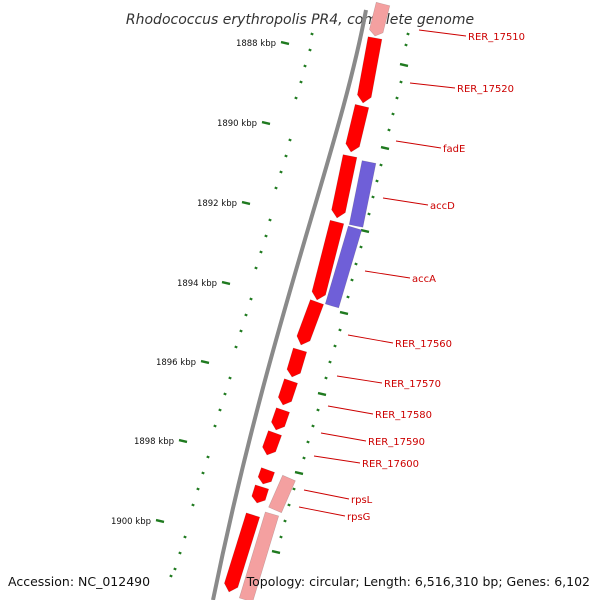 This screenshot has width=600, height=600. What do you see at coordinates (403, 415) in the screenshot?
I see `gene-label: RER_17580` at bounding box center [403, 415].